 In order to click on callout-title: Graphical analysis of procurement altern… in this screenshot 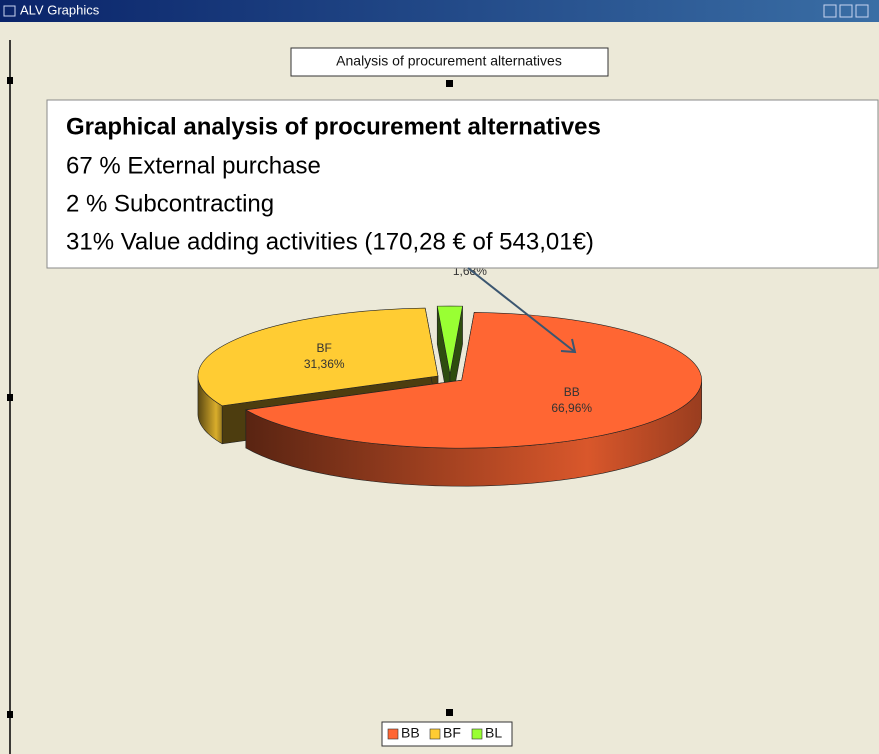, I will do `click(333, 126)`.